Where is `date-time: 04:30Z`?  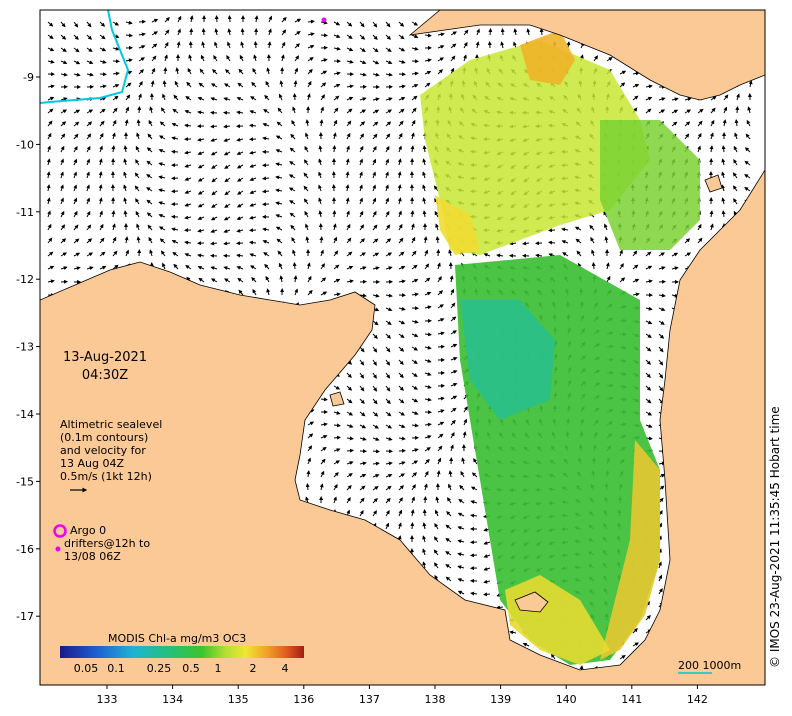
date-time: 04:30Z is located at coordinates (105, 375).